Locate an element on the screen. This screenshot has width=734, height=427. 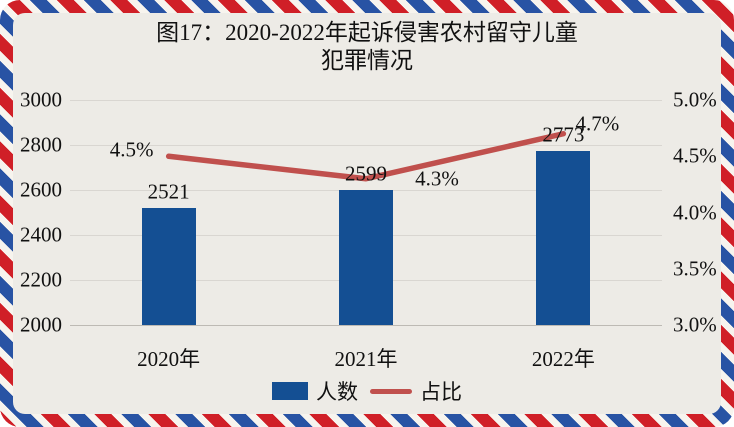
legend-item-占比: 占比 is located at coordinates (416, 391).